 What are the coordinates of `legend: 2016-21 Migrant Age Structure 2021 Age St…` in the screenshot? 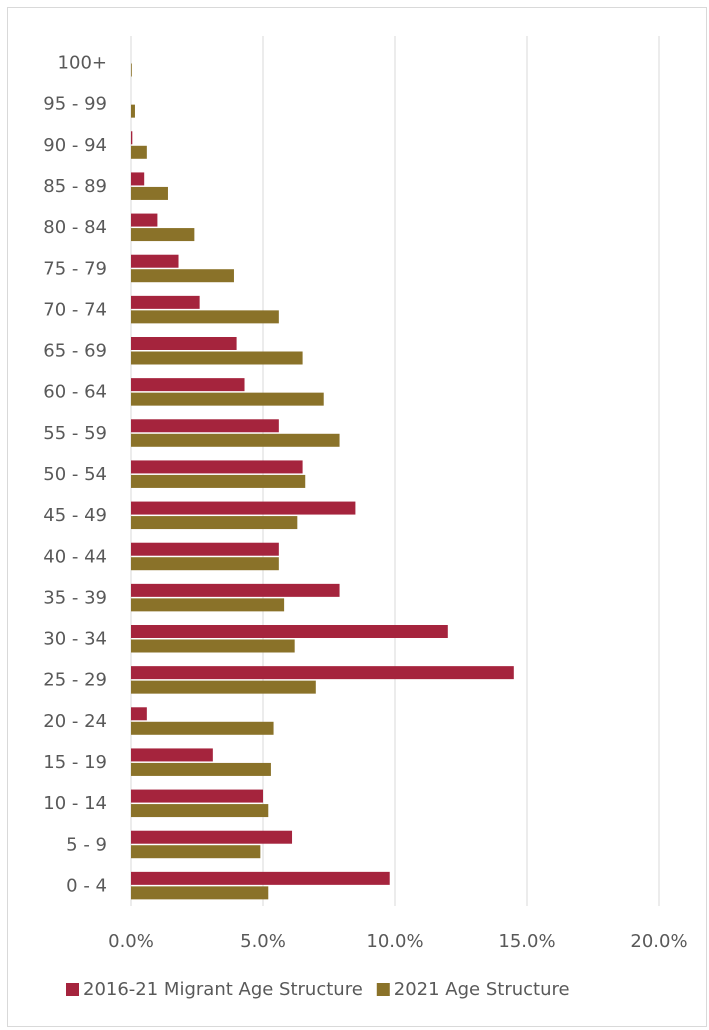 It's located at (318, 989).